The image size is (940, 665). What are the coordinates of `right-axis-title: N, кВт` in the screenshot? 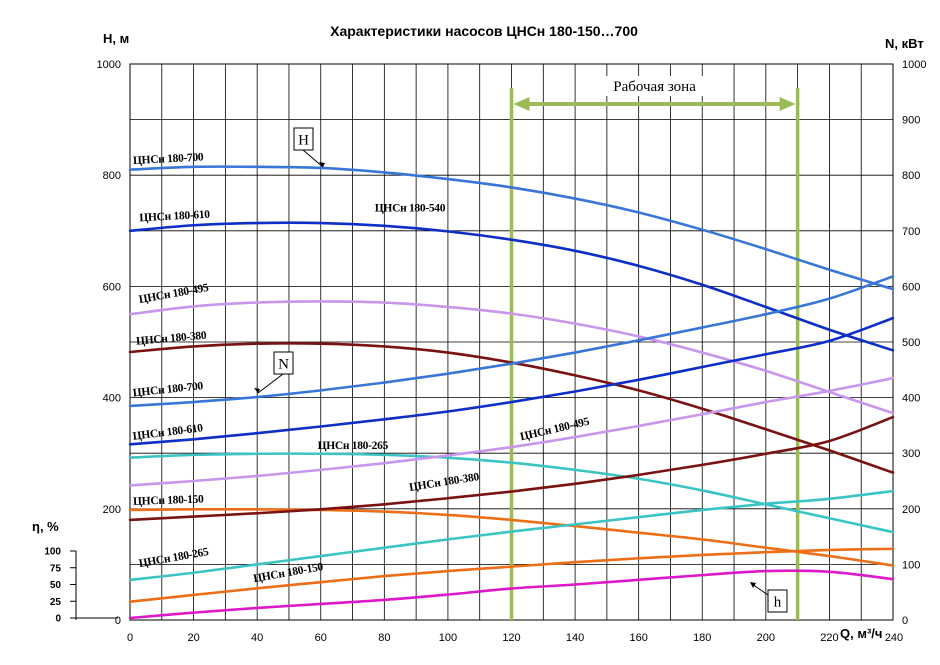 It's located at (904, 43).